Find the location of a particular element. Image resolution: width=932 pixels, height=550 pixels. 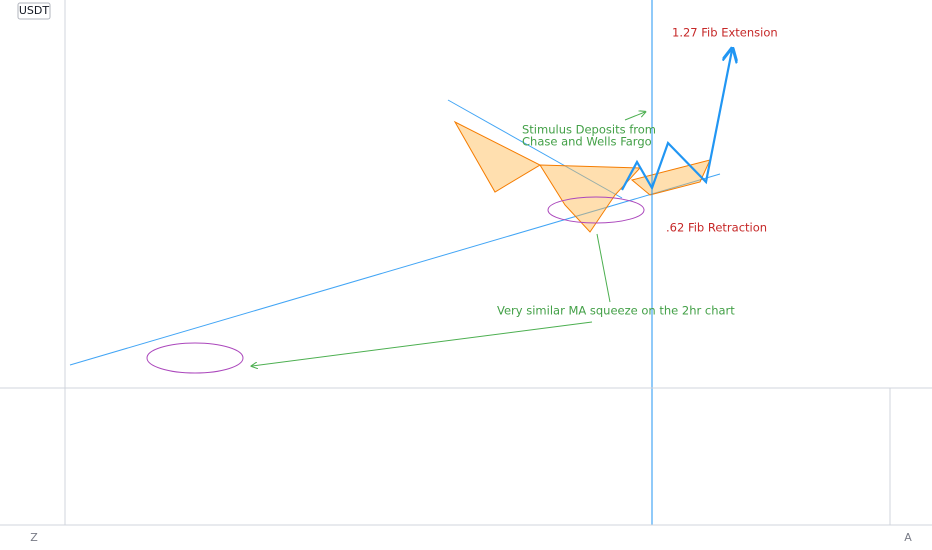

currency-box is located at coordinates (34, 11).